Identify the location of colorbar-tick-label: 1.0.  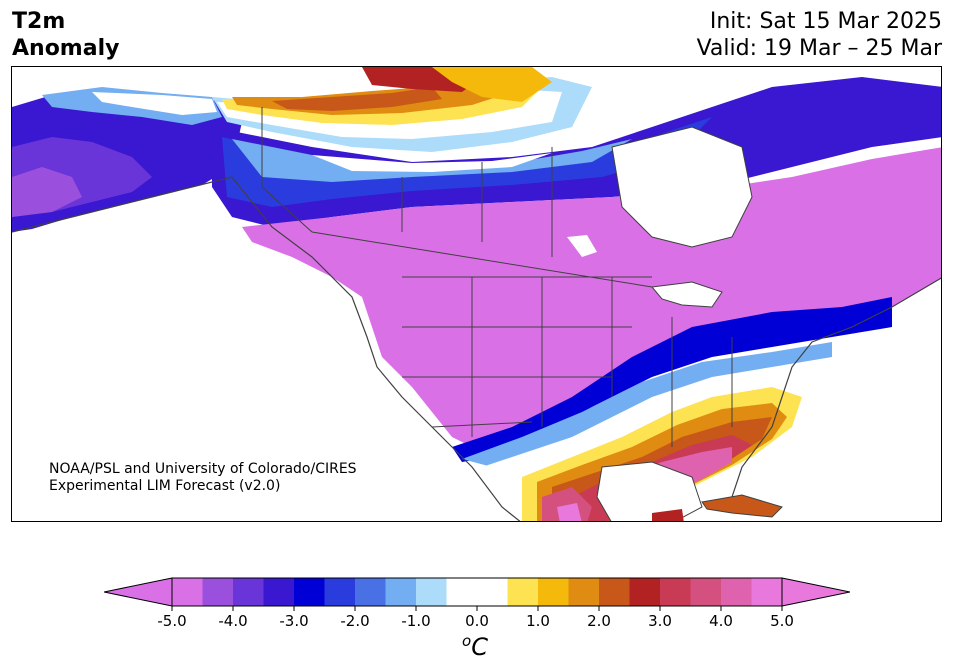
(538, 621).